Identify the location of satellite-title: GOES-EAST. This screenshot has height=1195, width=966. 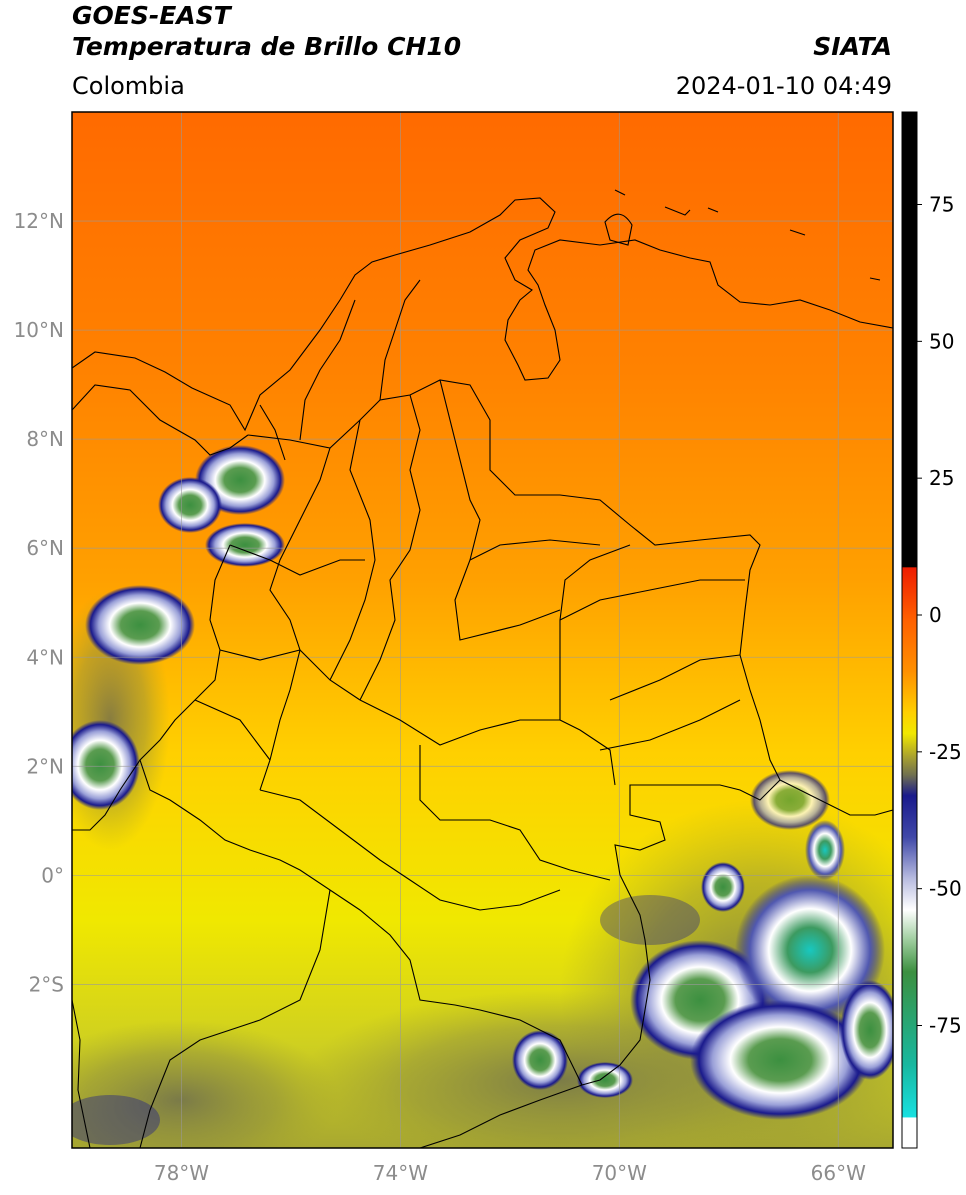
(151, 15).